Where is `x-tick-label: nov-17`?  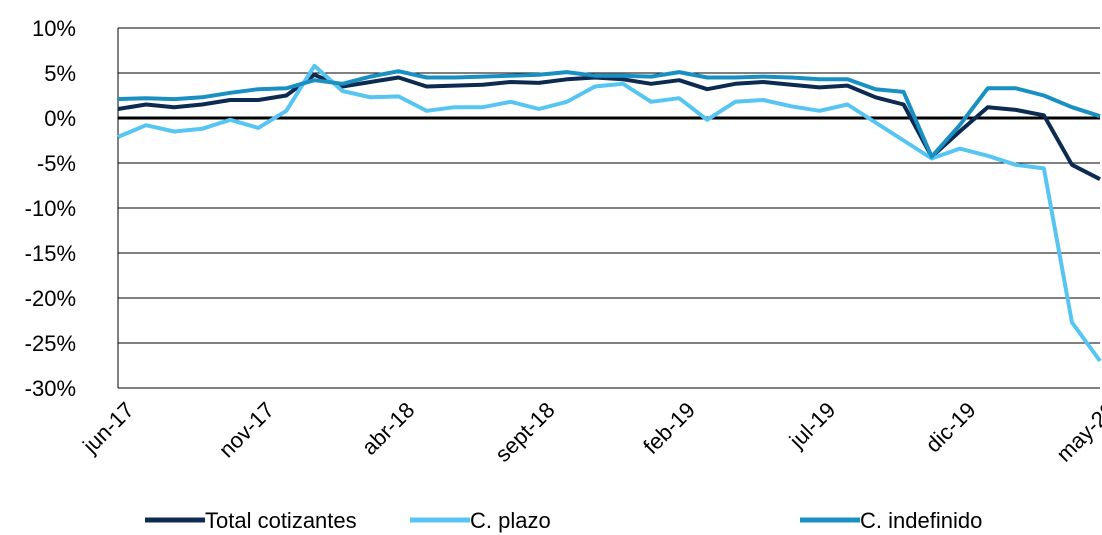
x-tick-label: nov-17 is located at coordinates (246, 429).